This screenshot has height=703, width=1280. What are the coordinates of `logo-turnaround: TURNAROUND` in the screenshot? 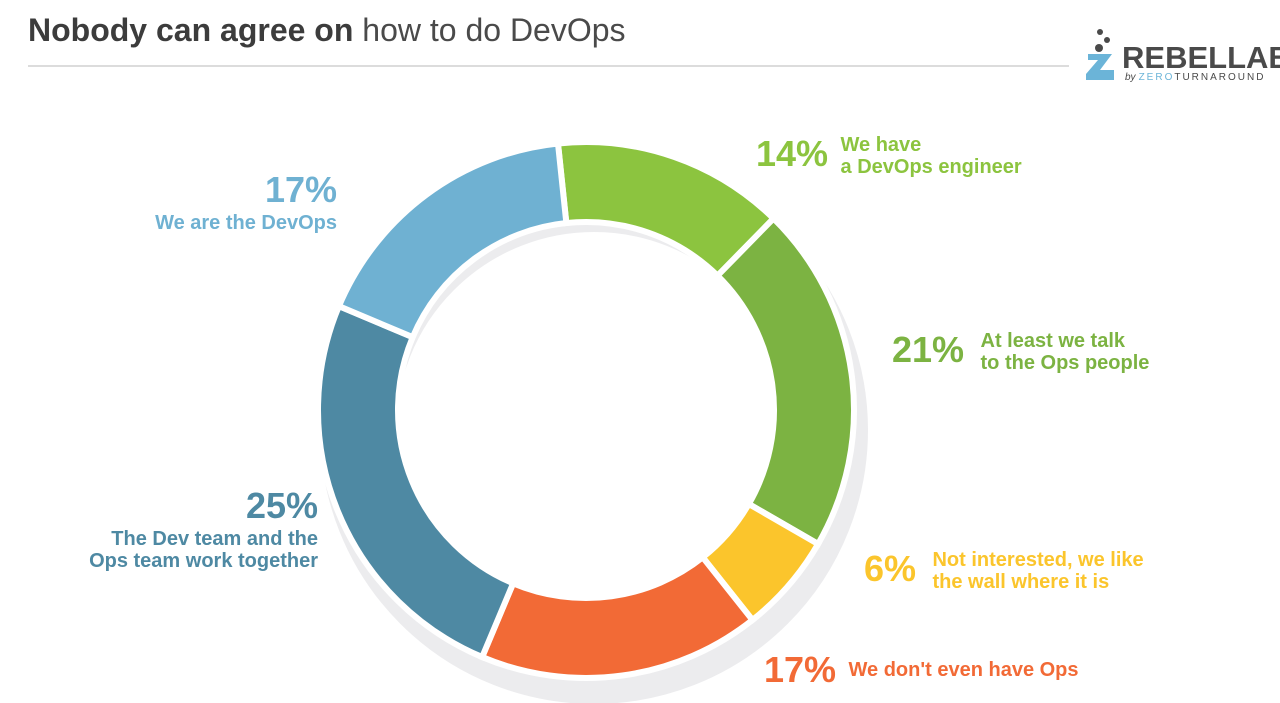 It's located at (1220, 77).